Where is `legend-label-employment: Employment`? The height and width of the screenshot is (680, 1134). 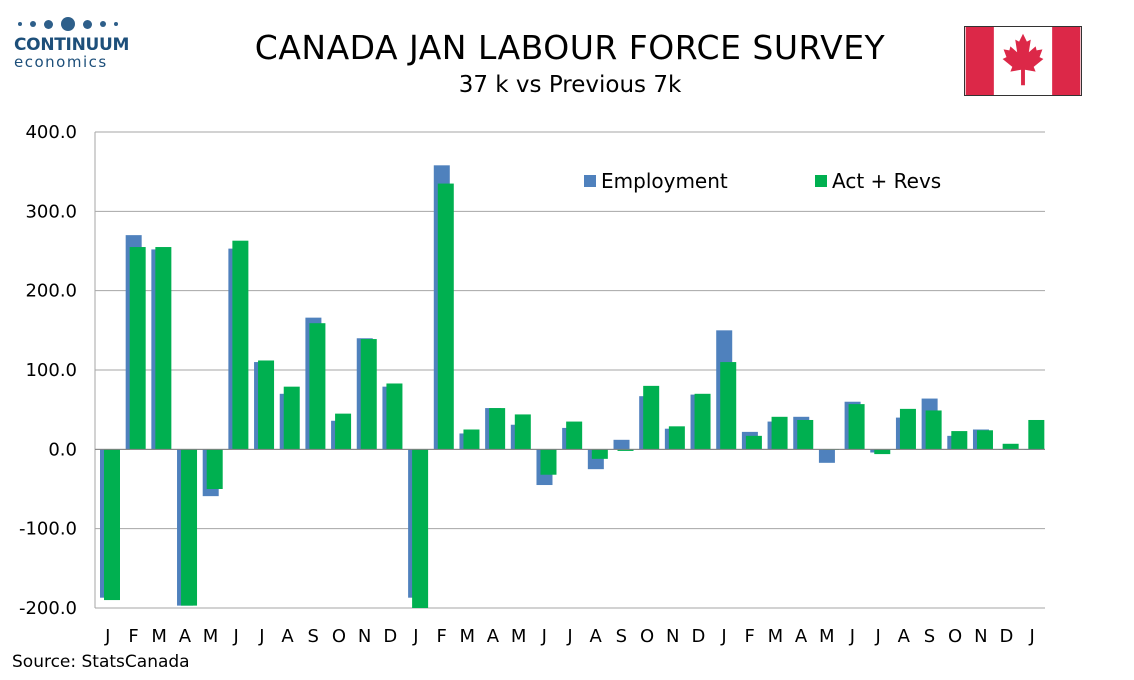
legend-label-employment: Employment is located at coordinates (664, 181).